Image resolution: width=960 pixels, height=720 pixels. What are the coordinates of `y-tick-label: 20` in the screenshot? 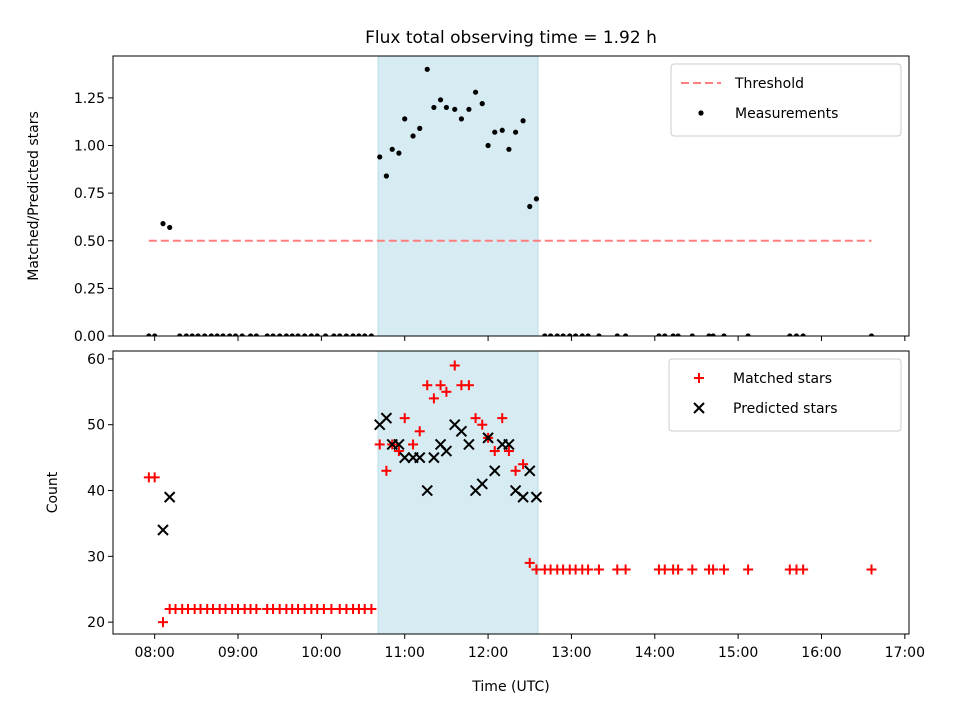 It's located at (96, 623).